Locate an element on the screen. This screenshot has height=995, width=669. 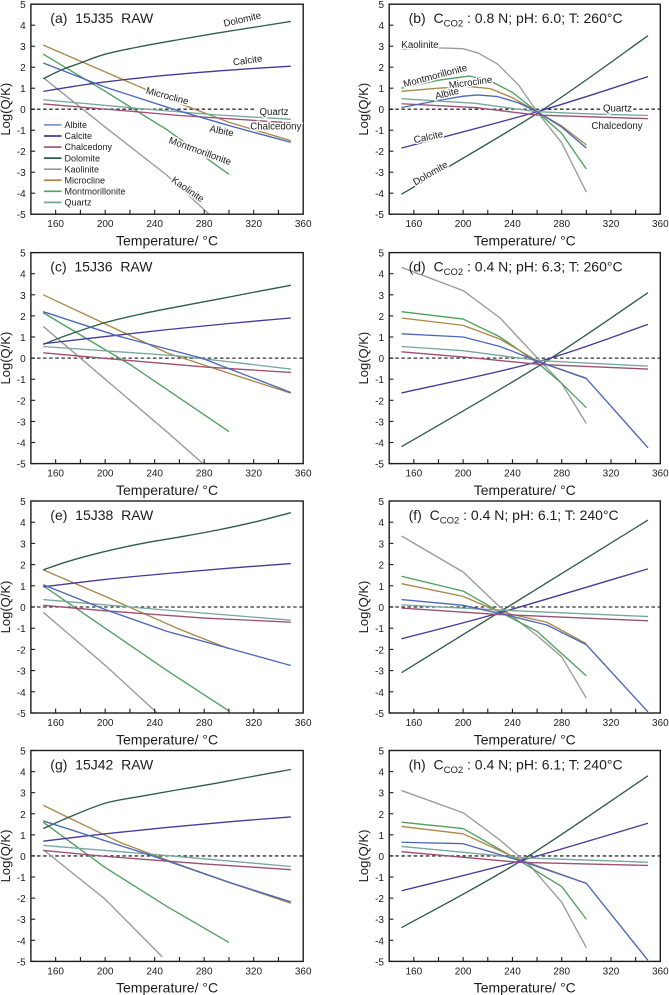
svg-text: Quartz is located at coordinates (79, 203).